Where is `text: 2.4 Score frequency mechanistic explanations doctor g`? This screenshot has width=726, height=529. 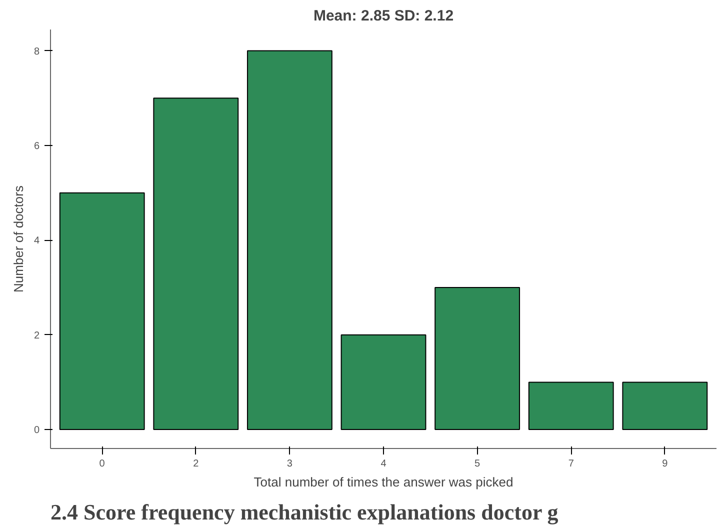 text: 2.4 Score frequency mechanistic explanations doctor g is located at coordinates (304, 512).